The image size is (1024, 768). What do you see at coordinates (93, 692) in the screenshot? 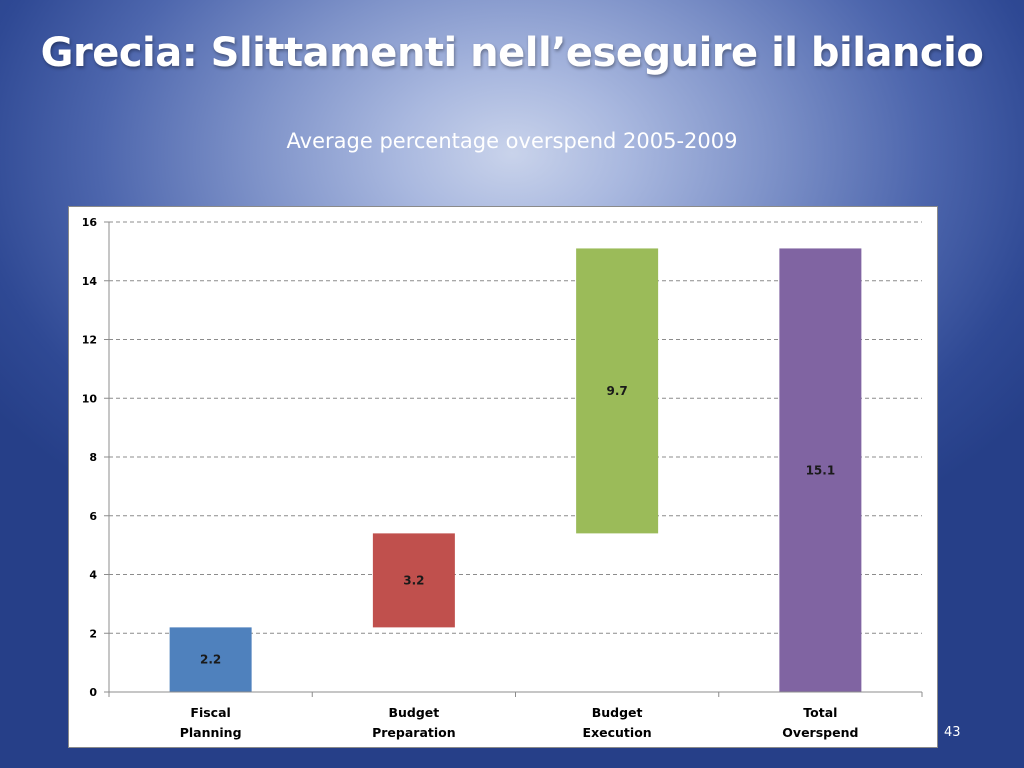
I see `y-tick-label: 0` at bounding box center [93, 692].